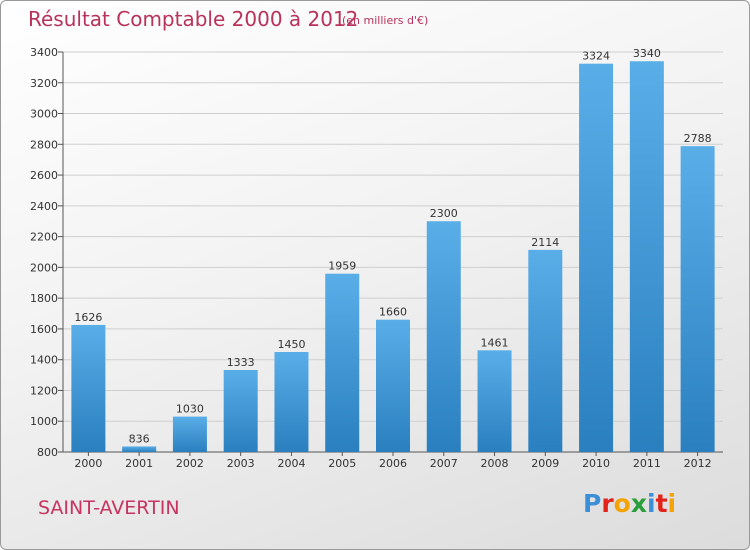 Image resolution: width=750 pixels, height=550 pixels. Describe the element at coordinates (596, 56) in the screenshot. I see `data-label: 3324` at that location.